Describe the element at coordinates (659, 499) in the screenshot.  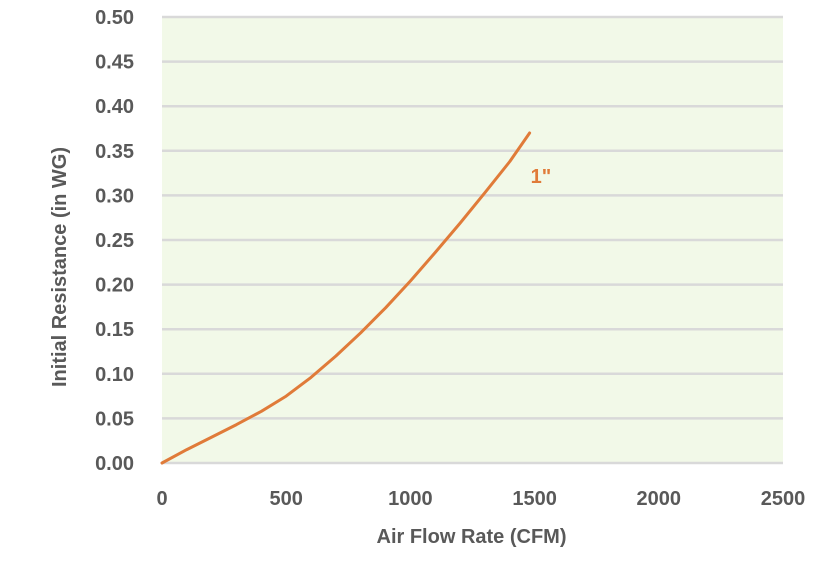
I see `x-tick-label: 2000` at that location.